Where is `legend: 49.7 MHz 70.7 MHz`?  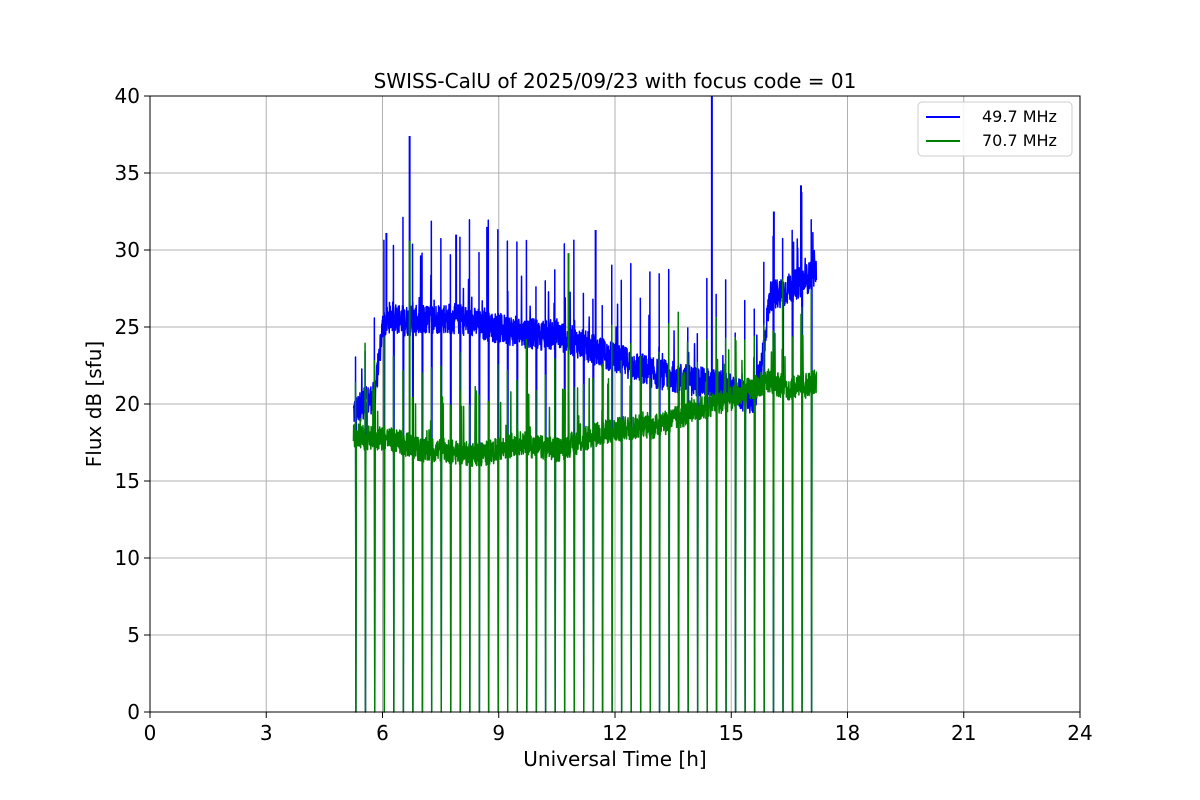 legend: 49.7 MHz 70.7 MHz is located at coordinates (995, 129).